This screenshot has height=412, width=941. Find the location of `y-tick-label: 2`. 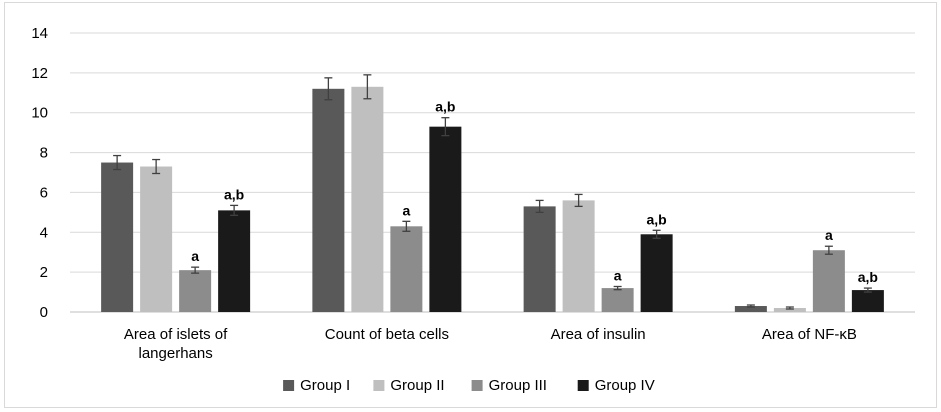

y-tick-label: 2 is located at coordinates (44, 272).